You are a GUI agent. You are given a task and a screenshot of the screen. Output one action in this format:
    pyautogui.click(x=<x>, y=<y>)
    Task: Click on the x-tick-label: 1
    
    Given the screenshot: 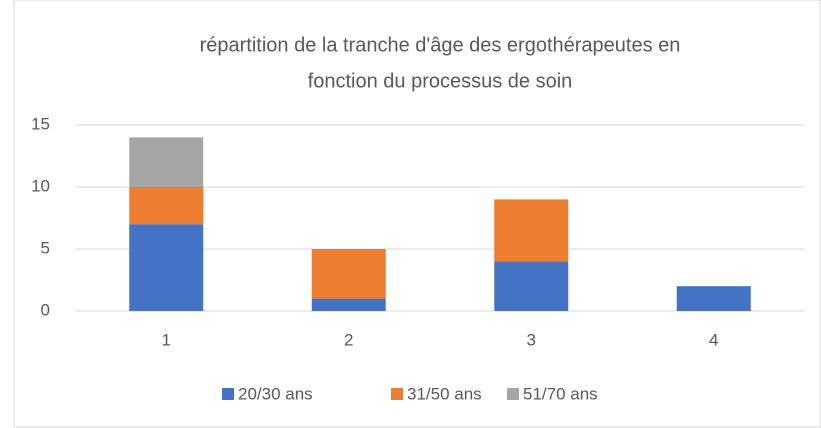 What is the action you would take?
    pyautogui.click(x=166, y=339)
    